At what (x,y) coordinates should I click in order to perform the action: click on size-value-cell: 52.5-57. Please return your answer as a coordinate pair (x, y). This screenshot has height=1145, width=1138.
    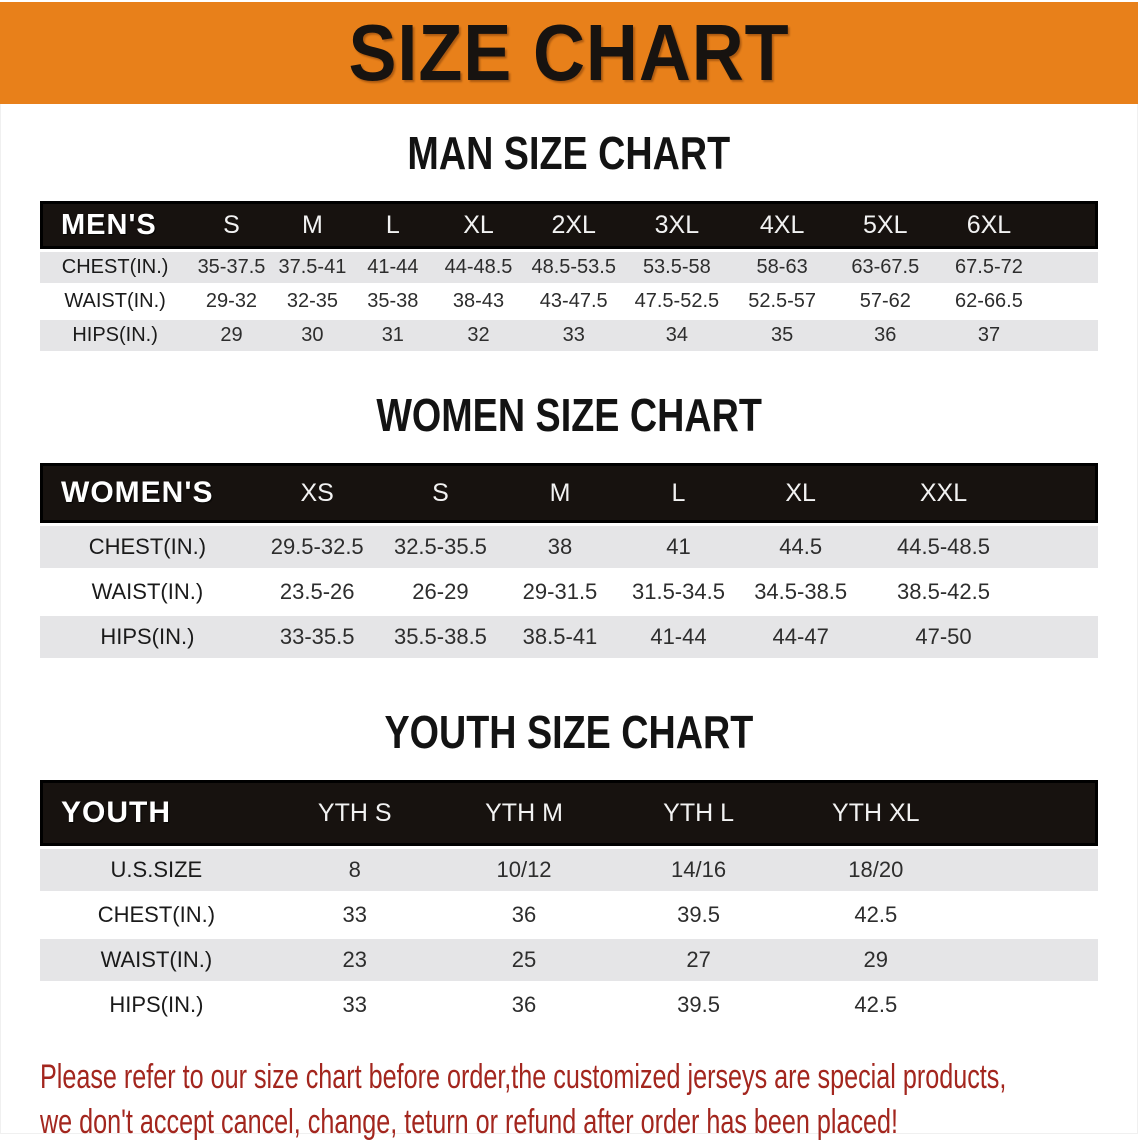
    Looking at the image, I should click on (782, 301).